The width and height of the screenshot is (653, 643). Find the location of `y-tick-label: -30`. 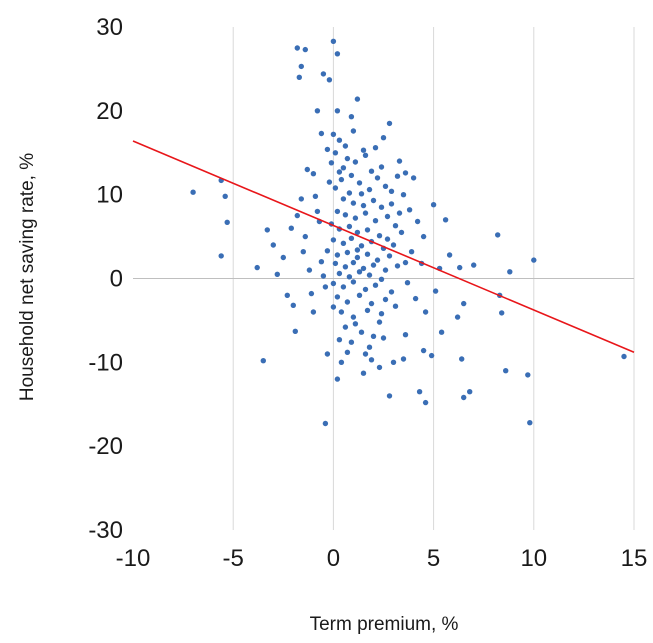

y-tick-label: -30 is located at coordinates (105, 530).